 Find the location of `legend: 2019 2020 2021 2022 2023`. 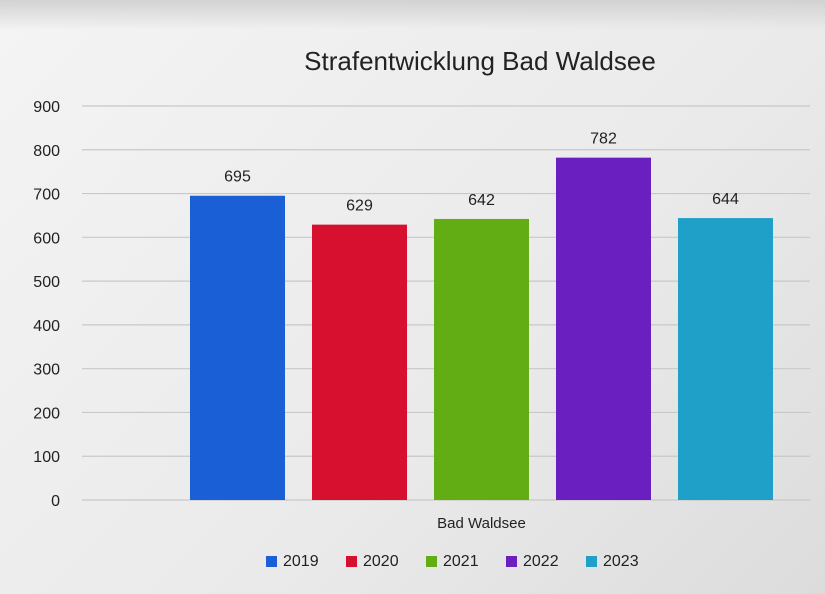

legend: 2019 2020 2021 2022 2023 is located at coordinates (452, 561).